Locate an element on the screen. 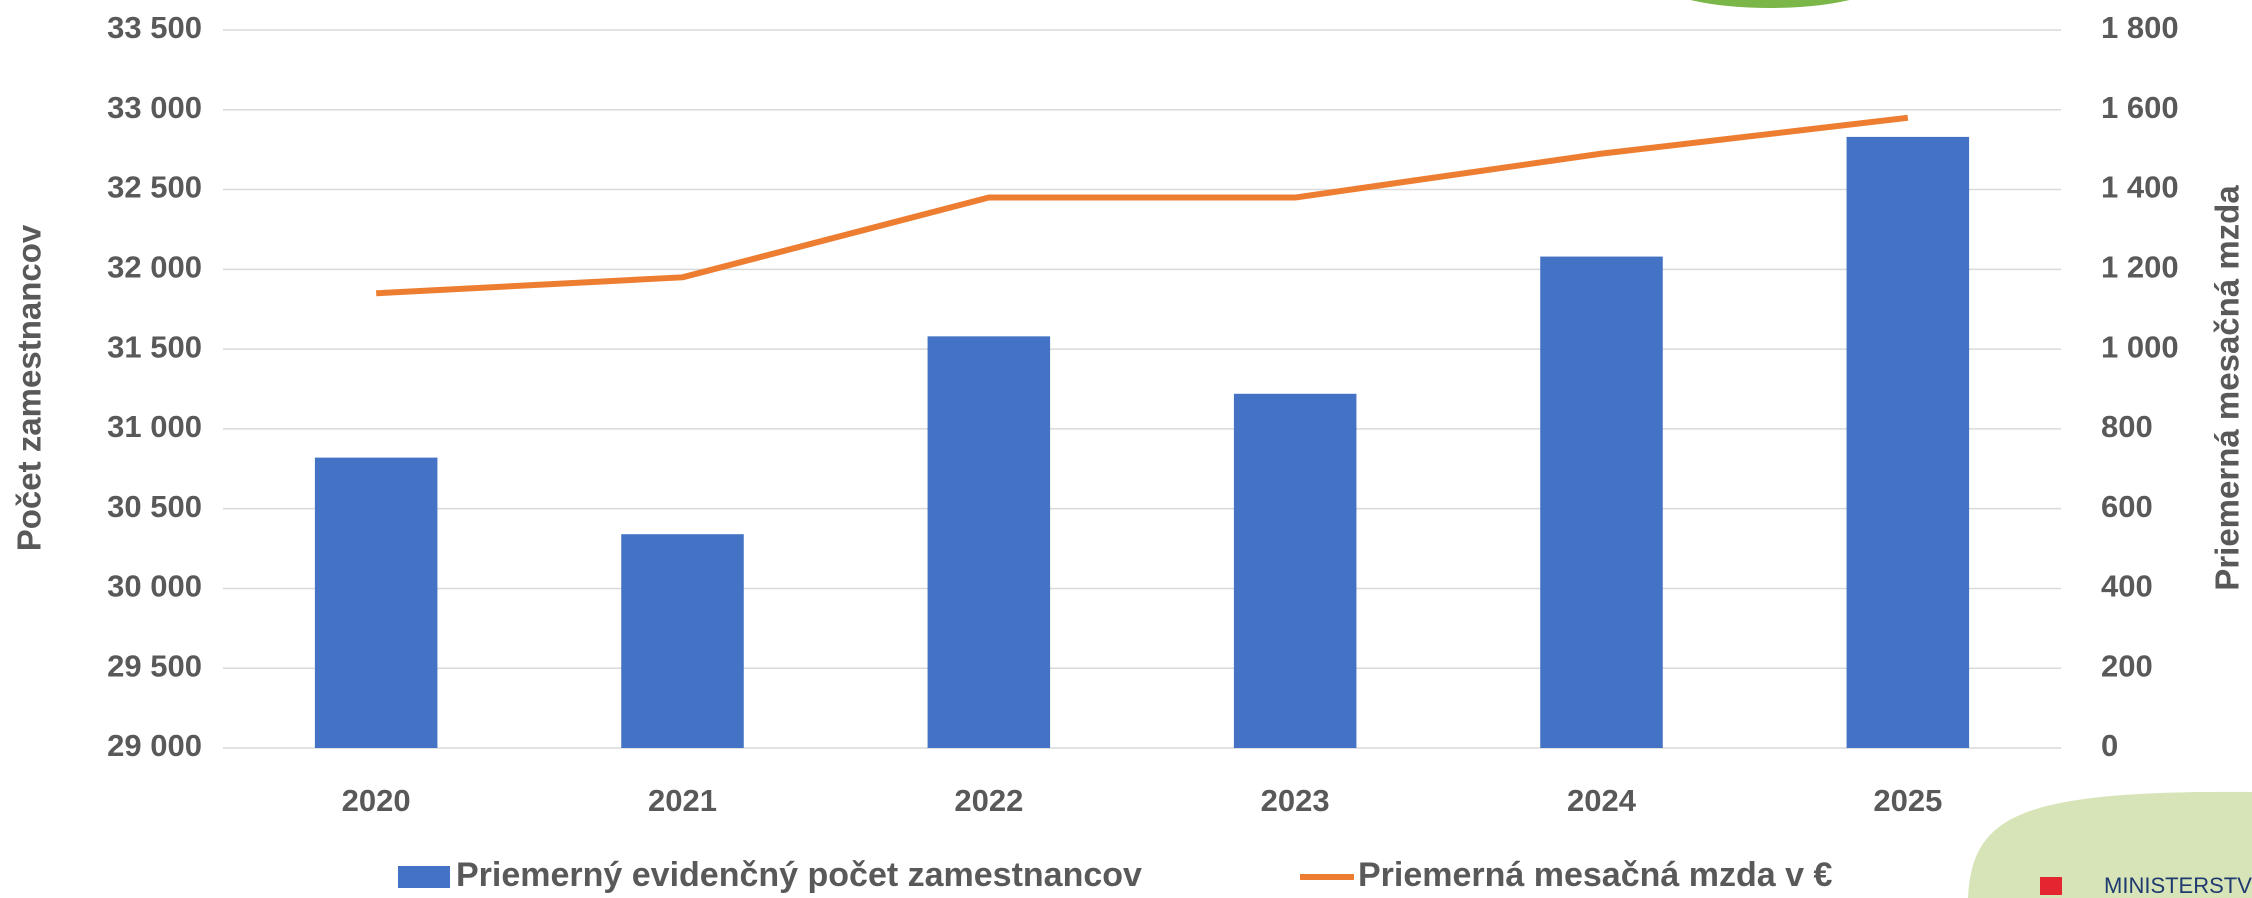  x-tick-label: 2021 is located at coordinates (682, 800).